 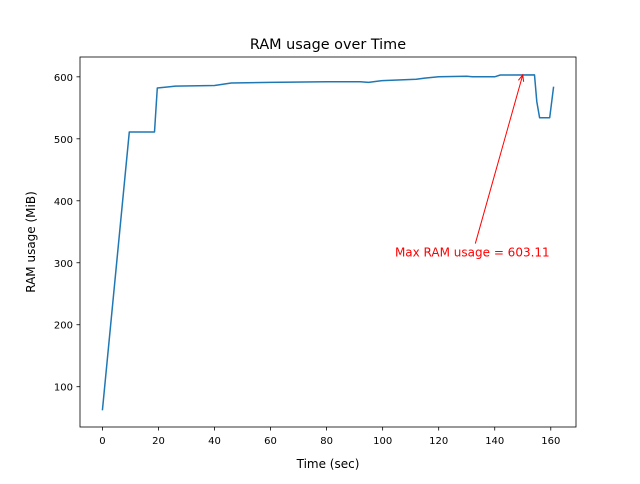 What do you see at coordinates (499, 159) in the screenshot?
I see `annotation-arrow-line` at bounding box center [499, 159].